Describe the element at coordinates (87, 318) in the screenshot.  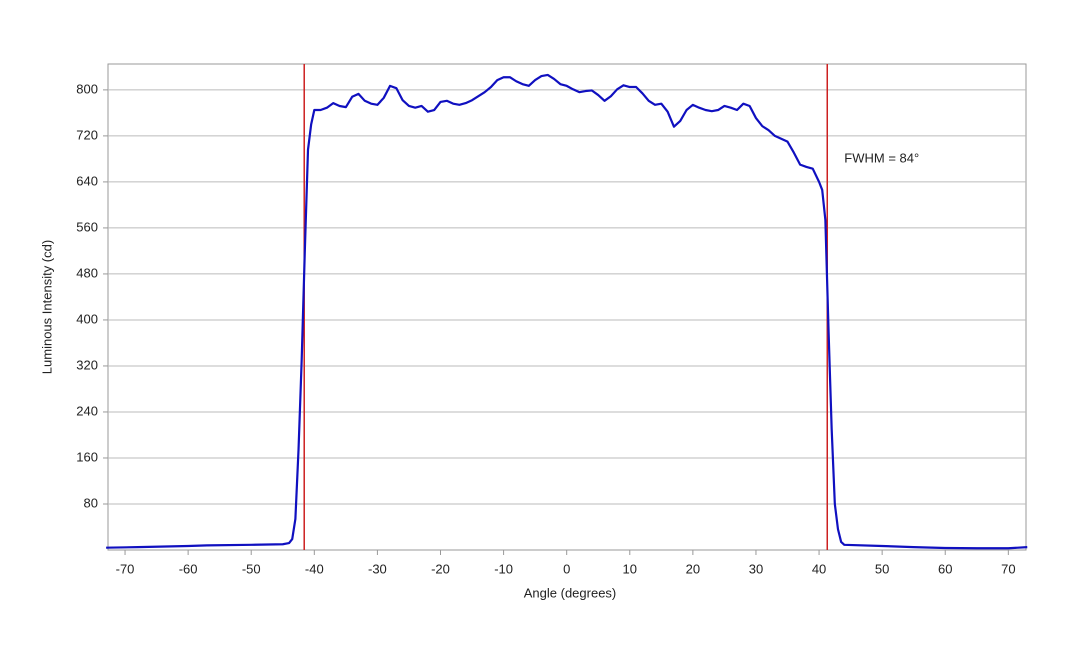
I see `y-tick-label: 400` at that location.